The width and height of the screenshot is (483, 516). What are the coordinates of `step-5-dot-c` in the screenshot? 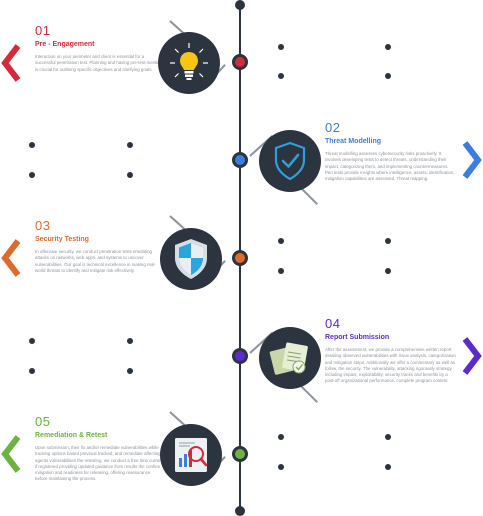 It's located at (281, 467).